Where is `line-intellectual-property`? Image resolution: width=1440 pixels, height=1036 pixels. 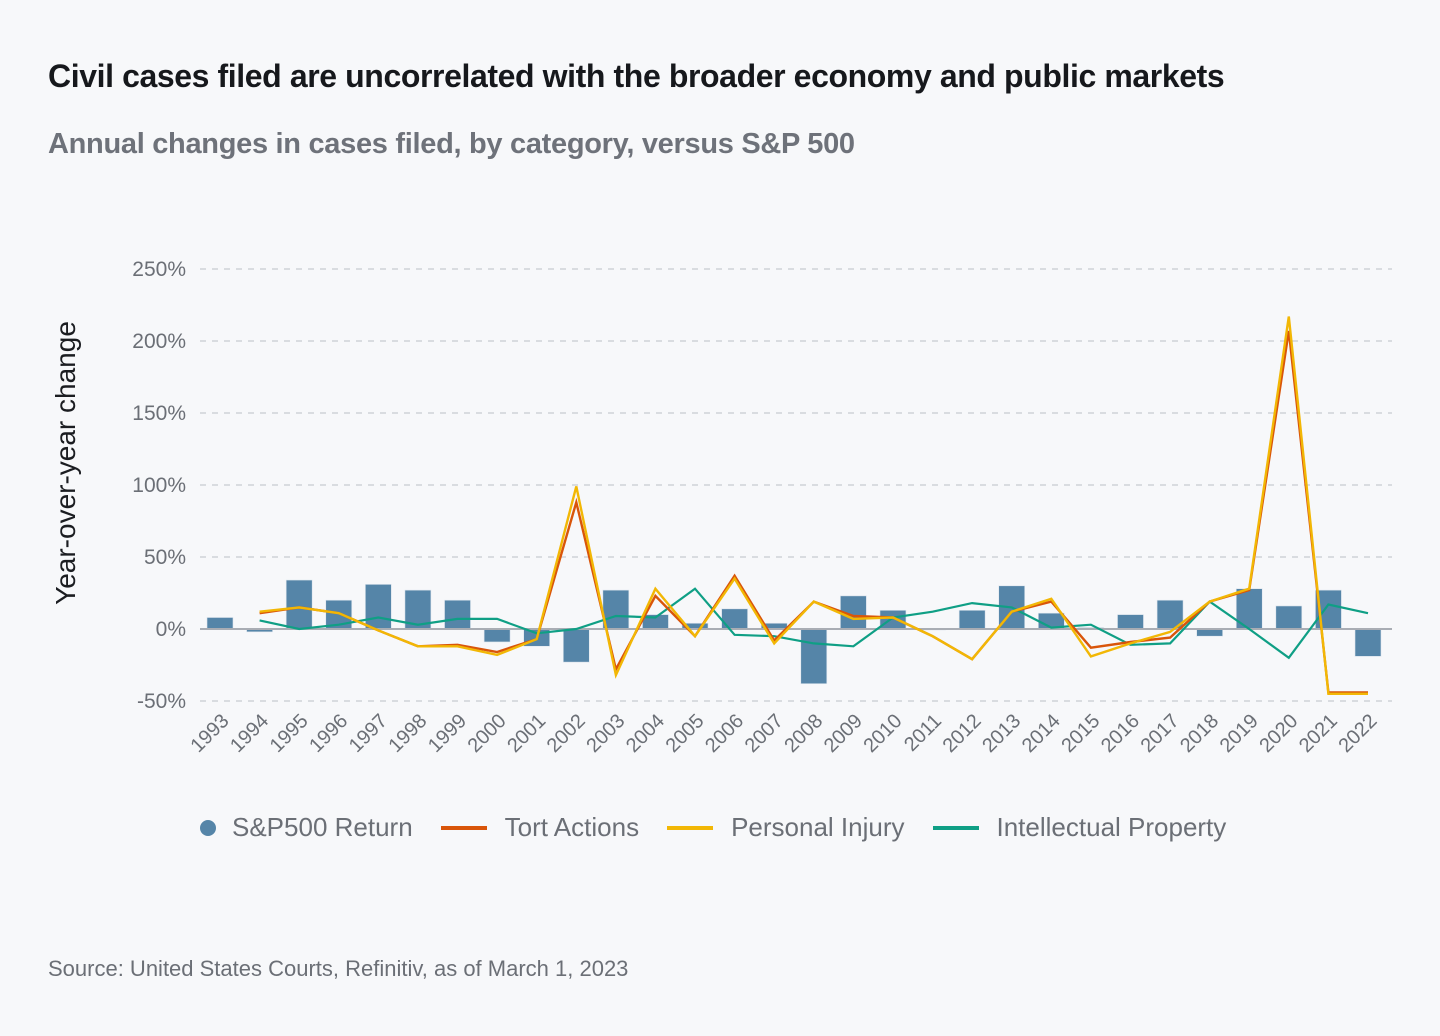
line-intellectual-property is located at coordinates (814, 623).